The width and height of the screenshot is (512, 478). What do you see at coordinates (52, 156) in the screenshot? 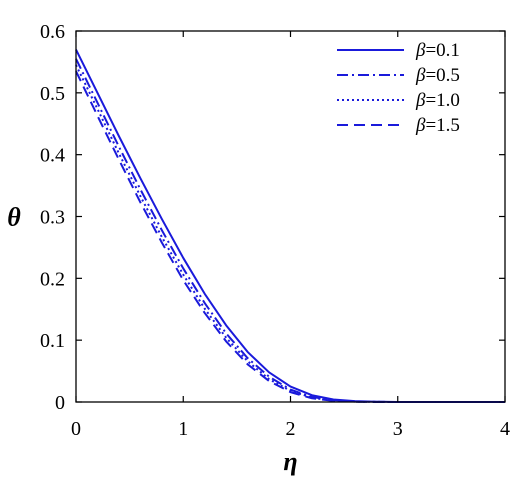
I see `y-tick-label: 0.4` at bounding box center [52, 156].